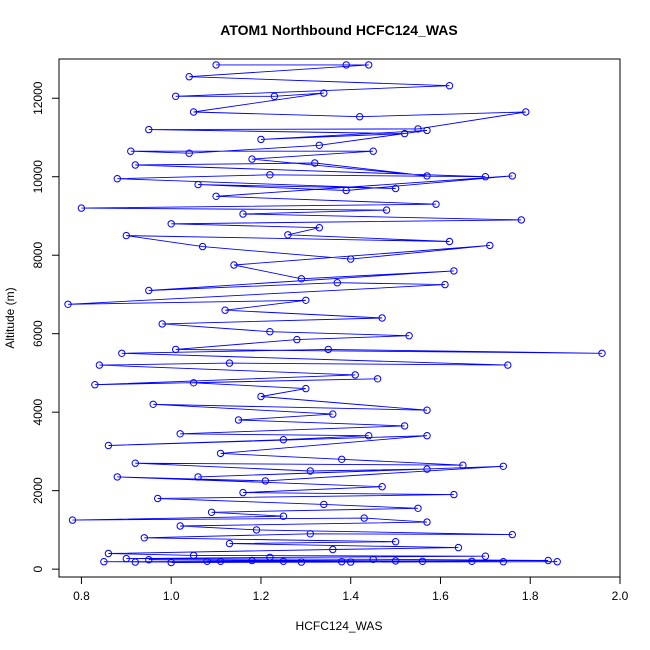 This screenshot has width=650, height=650. Describe the element at coordinates (350, 596) in the screenshot. I see `x-tick-label: 1.4` at that location.